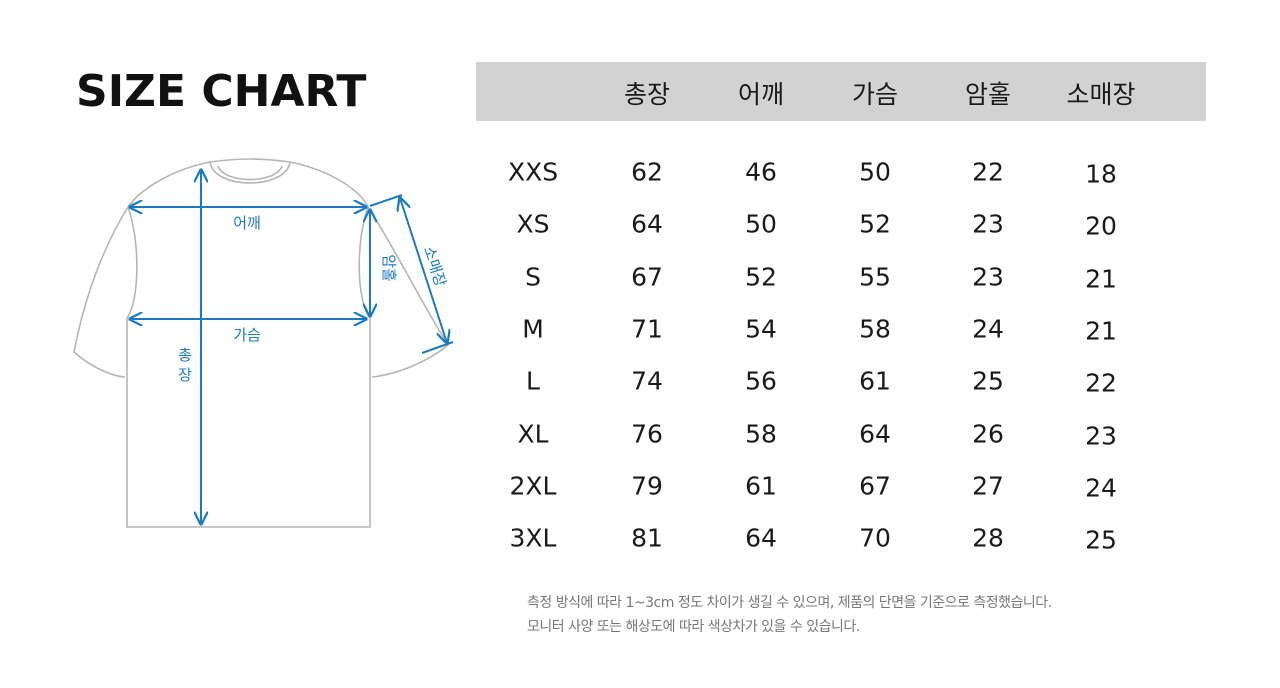 Image resolution: width=1280 pixels, height=688 pixels. Describe the element at coordinates (647, 172) in the screenshot. I see `table-cell: 62` at that location.